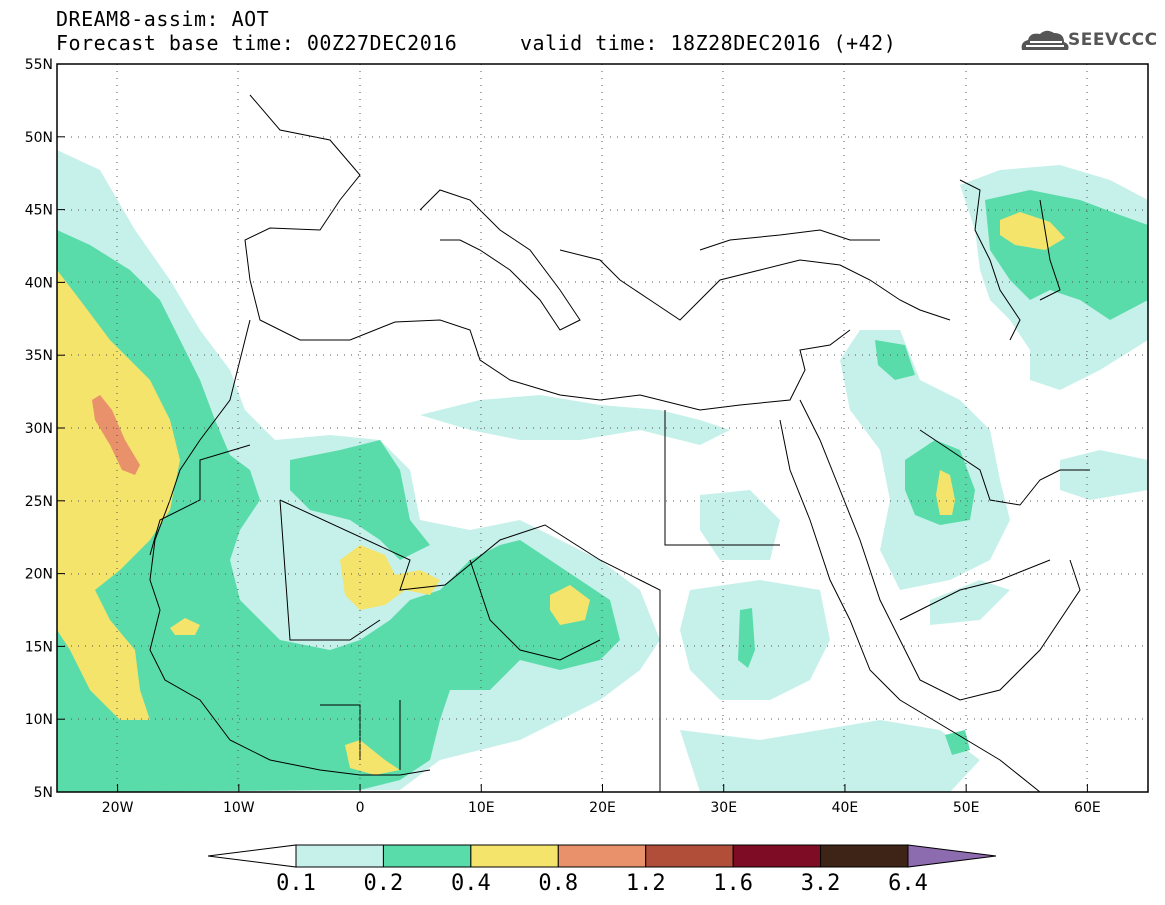 This screenshot has height=905, width=1165. I want to click on colorbar-label: 0.8, so click(558, 883).